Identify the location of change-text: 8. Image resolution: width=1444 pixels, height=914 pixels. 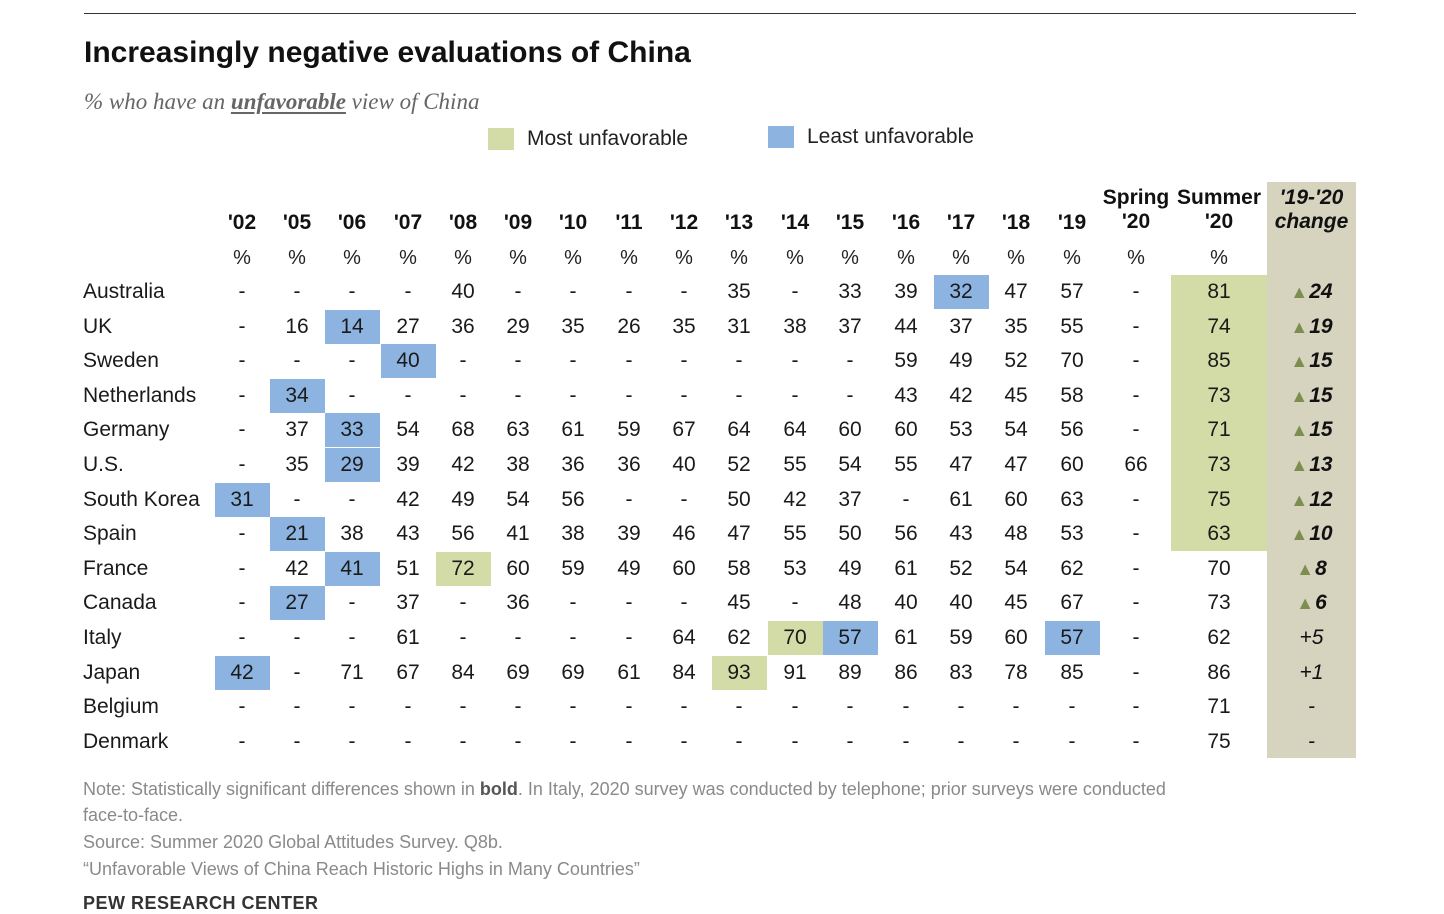
(1321, 568).